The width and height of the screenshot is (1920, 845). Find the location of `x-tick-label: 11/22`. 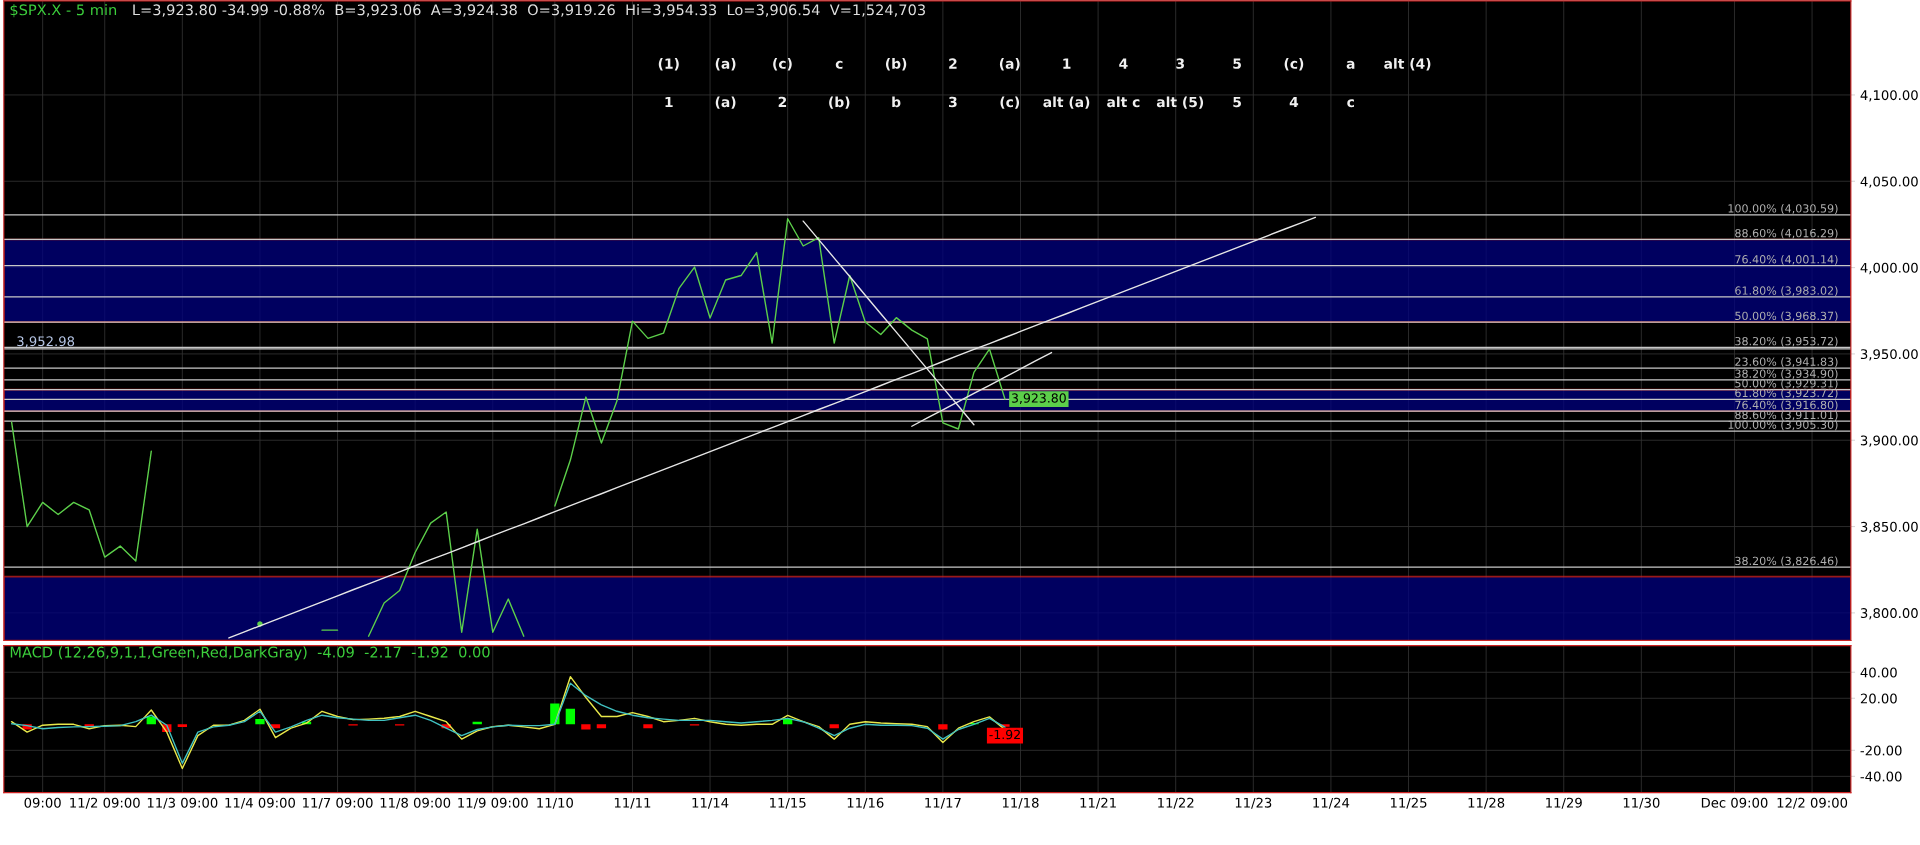

x-tick-label: 11/22 is located at coordinates (1176, 803).